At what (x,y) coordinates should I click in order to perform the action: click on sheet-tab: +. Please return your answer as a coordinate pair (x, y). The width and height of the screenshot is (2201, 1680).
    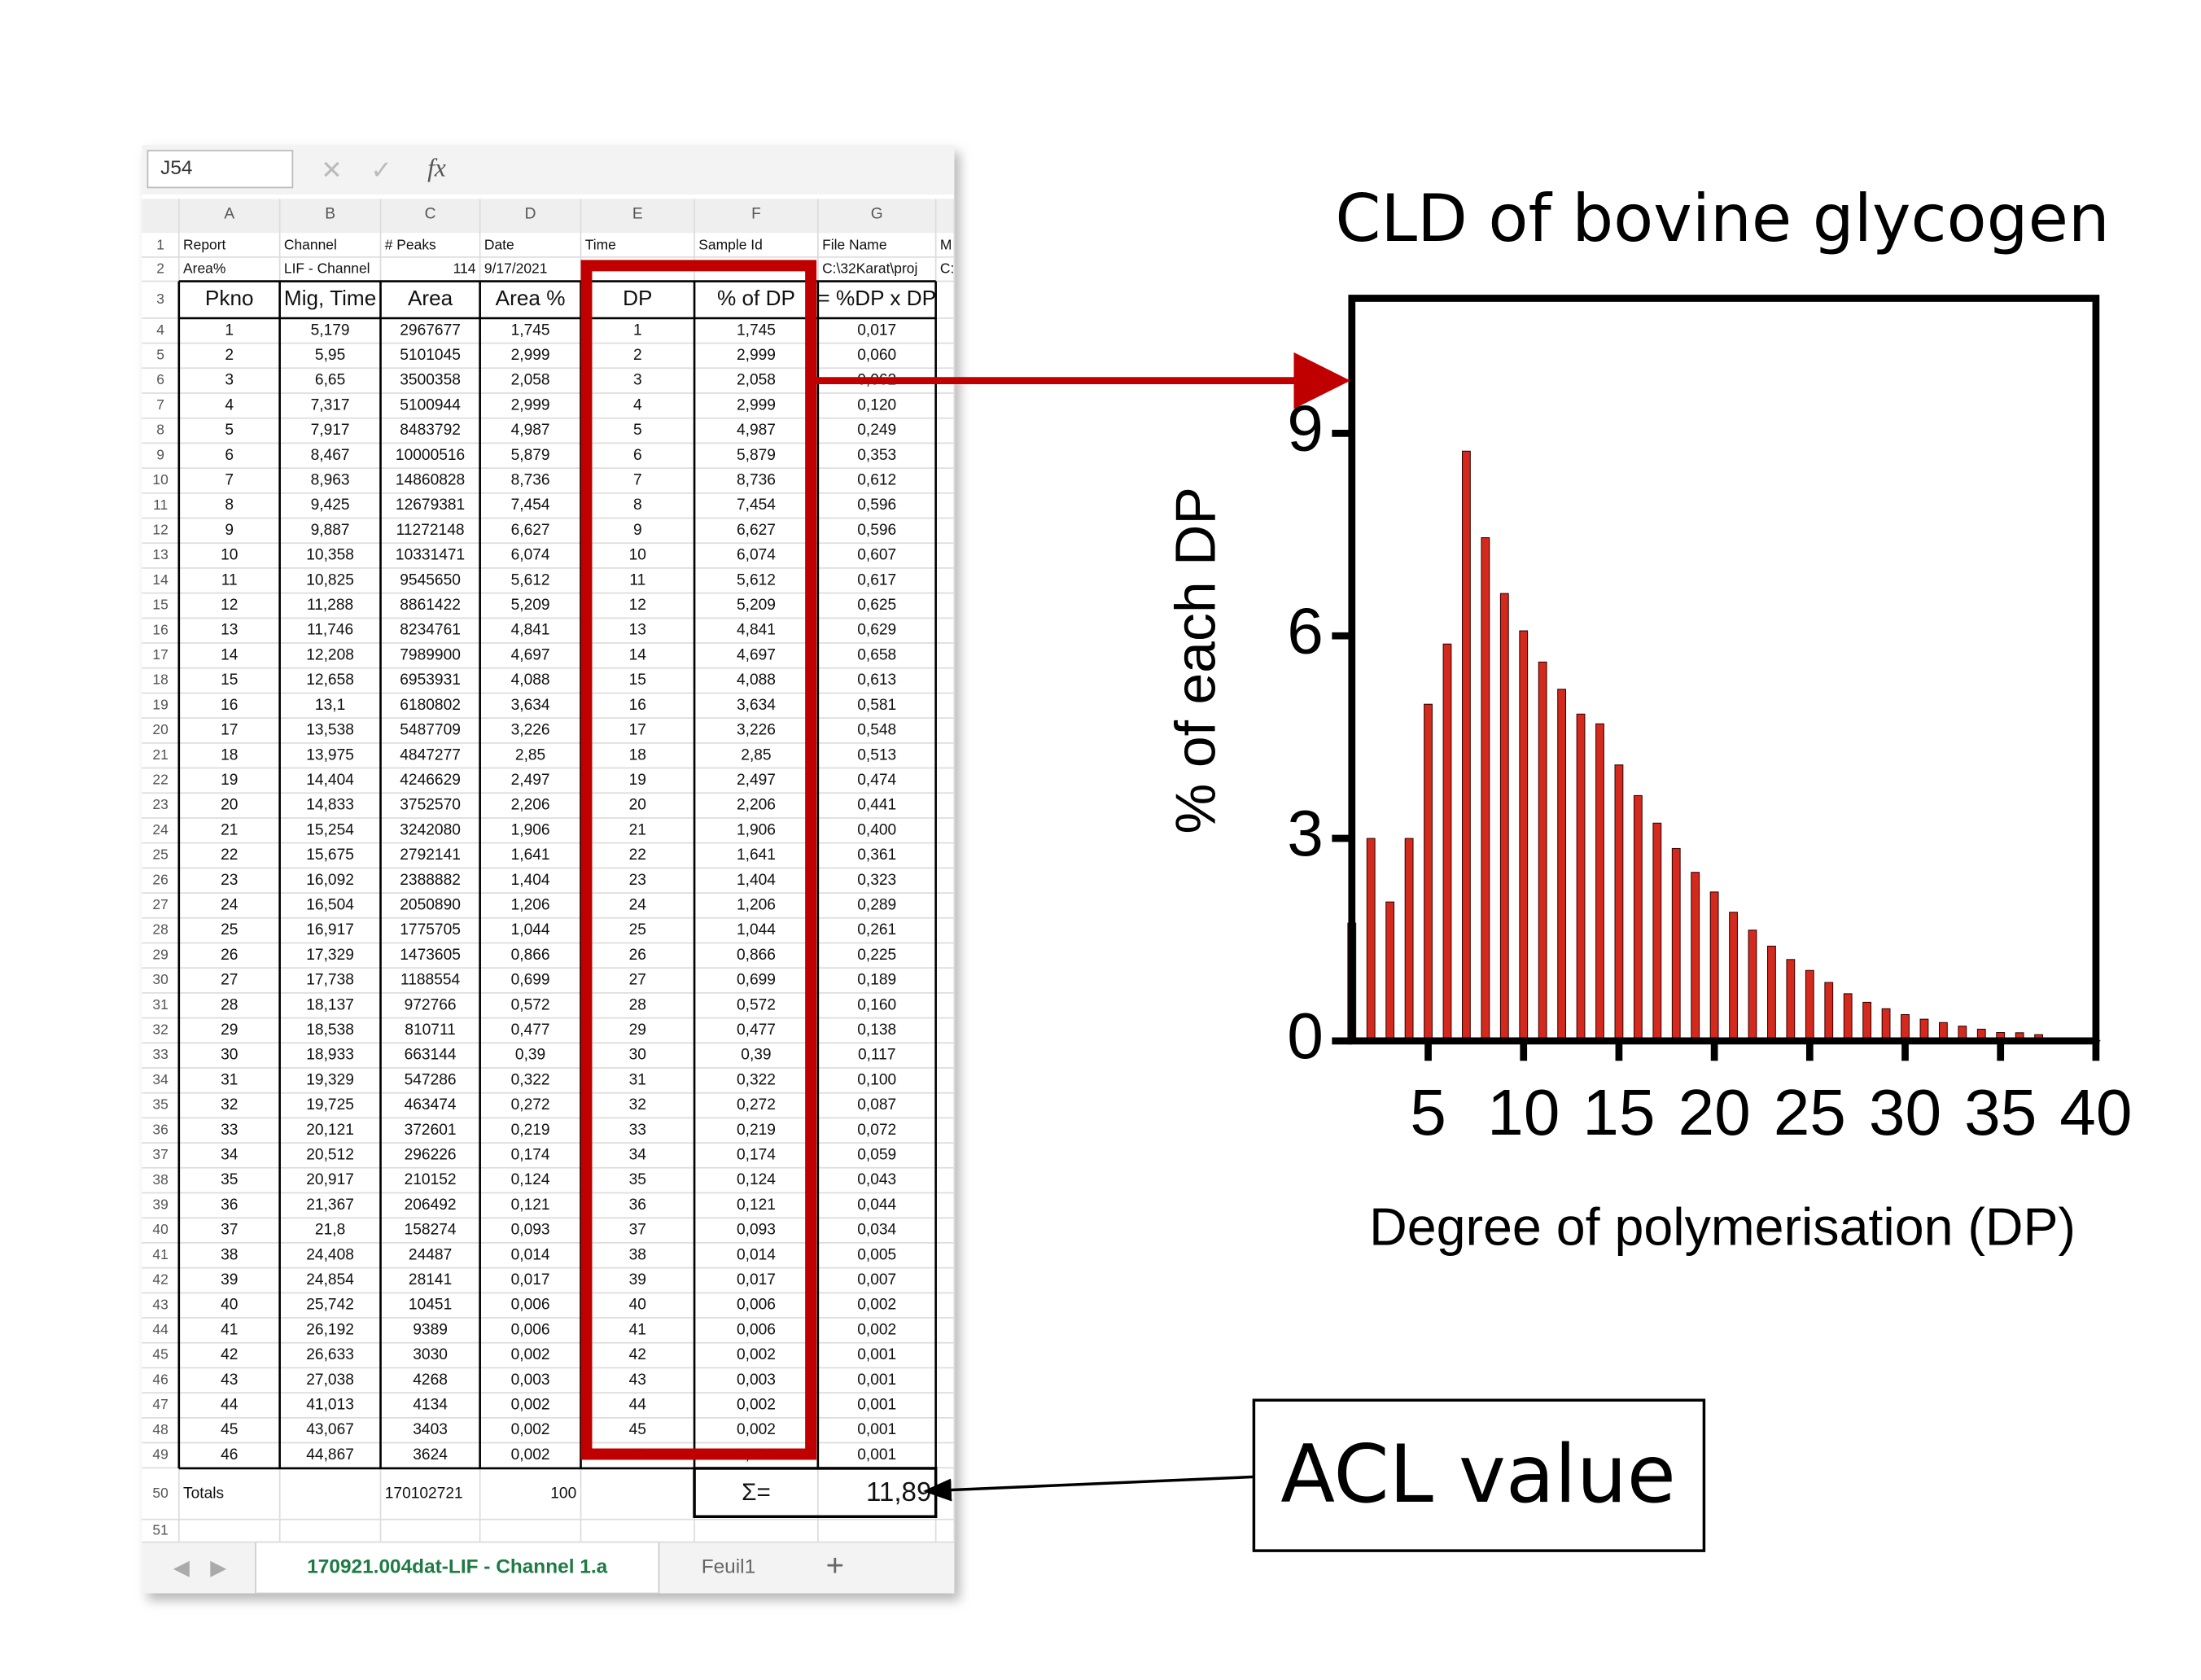
    Looking at the image, I should click on (835, 1566).